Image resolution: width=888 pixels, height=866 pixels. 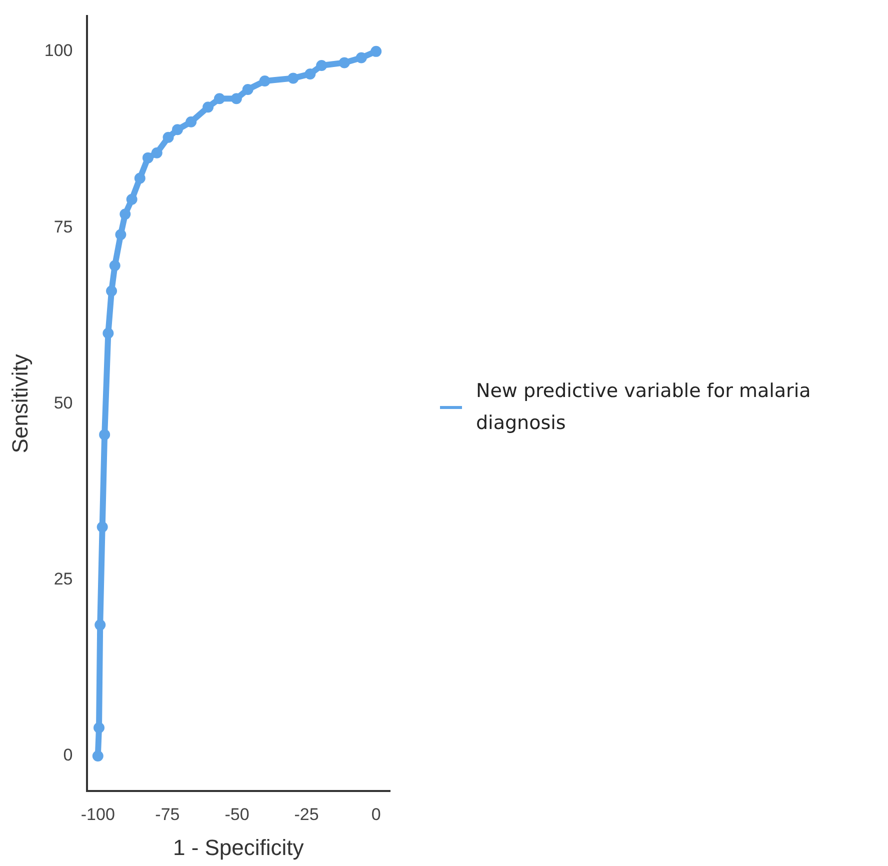 I want to click on y-tick-label: 25, so click(x=63, y=579).